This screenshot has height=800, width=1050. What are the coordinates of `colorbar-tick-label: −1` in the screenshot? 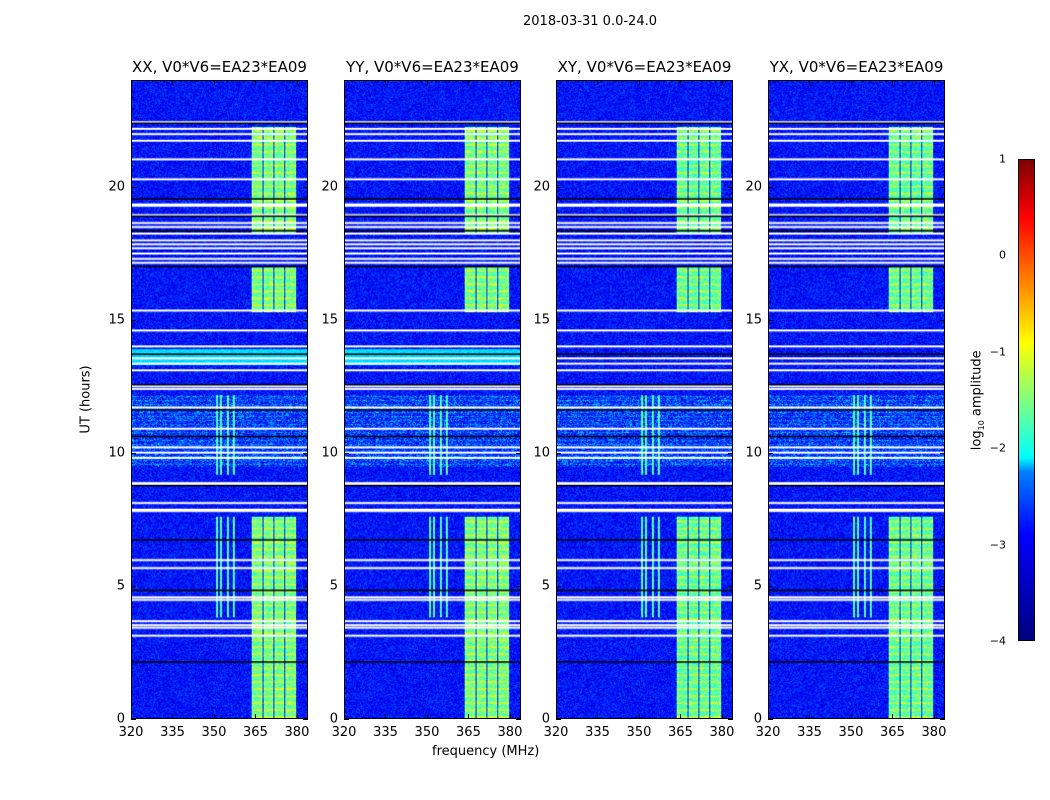 It's located at (997, 352).